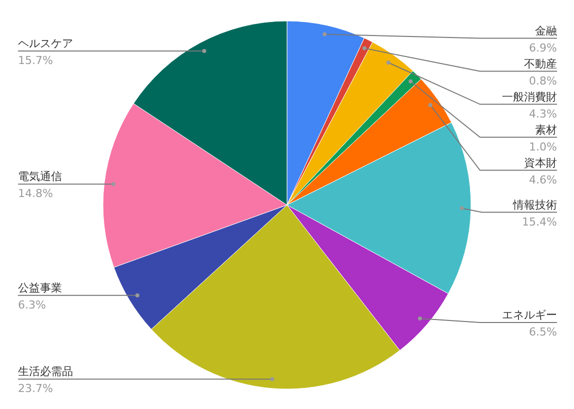 The height and width of the screenshot is (409, 574). What do you see at coordinates (546, 31) in the screenshot?
I see `slice-label: 金融` at bounding box center [546, 31].